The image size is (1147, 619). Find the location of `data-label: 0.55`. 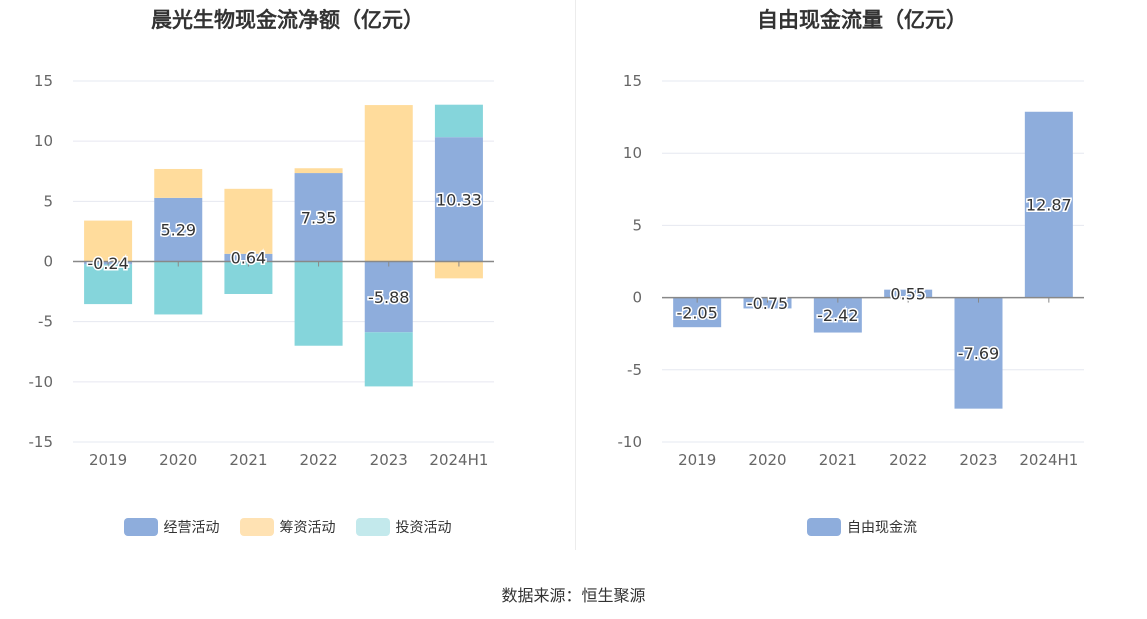

data-label: 0.55 is located at coordinates (908, 294).